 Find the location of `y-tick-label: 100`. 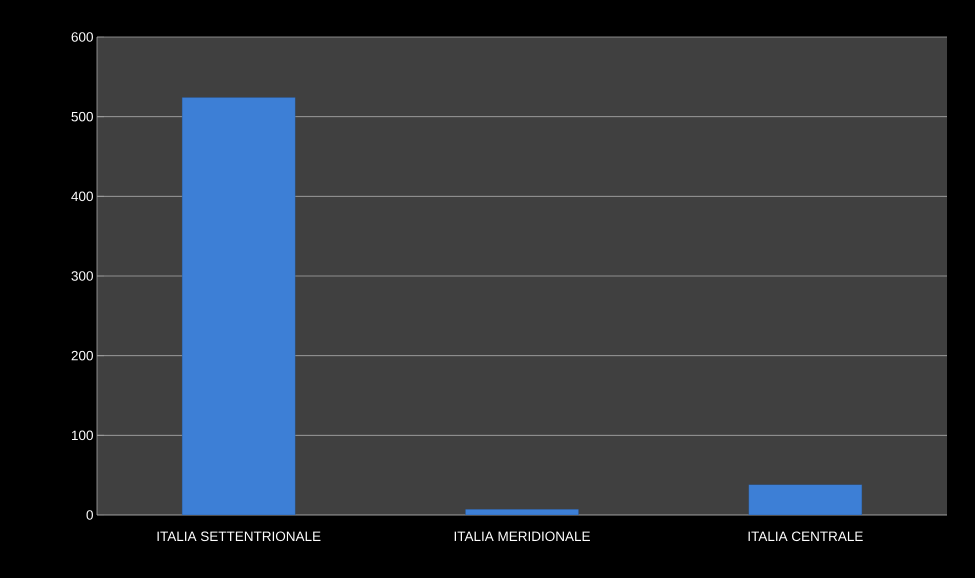

y-tick-label: 100 is located at coordinates (82, 435).